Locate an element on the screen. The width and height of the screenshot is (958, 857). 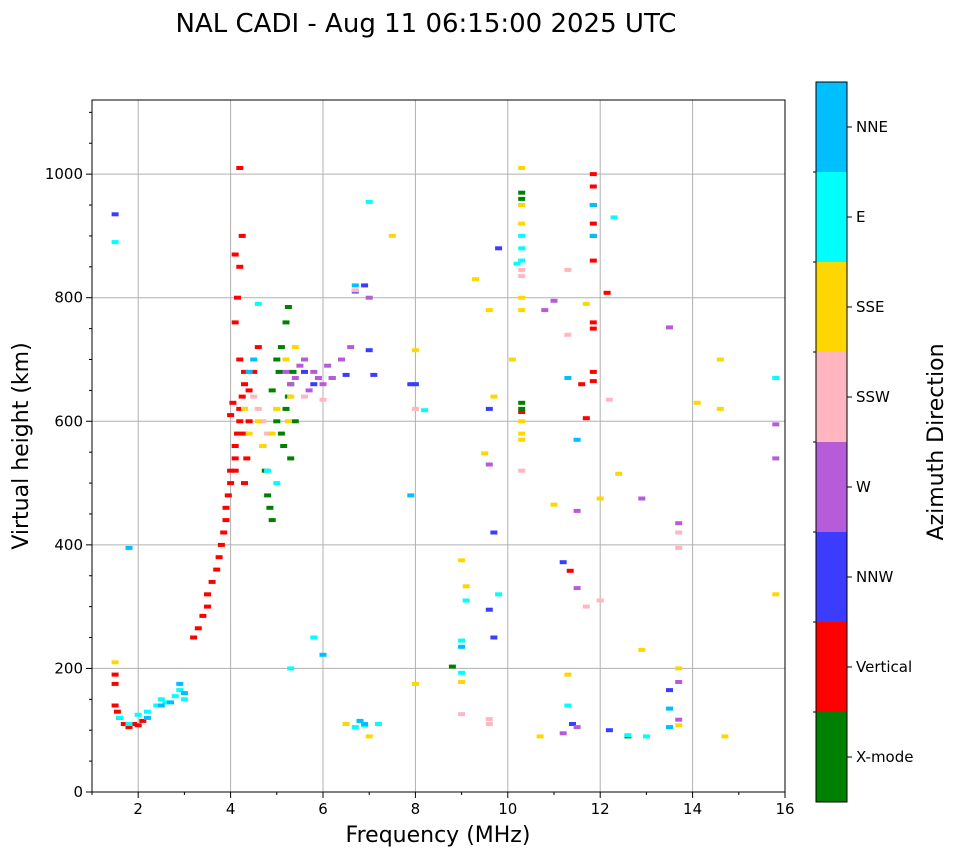
chart-title: NAL CADI - Aug 11 06:15:00 2025 UTC is located at coordinates (426, 24).